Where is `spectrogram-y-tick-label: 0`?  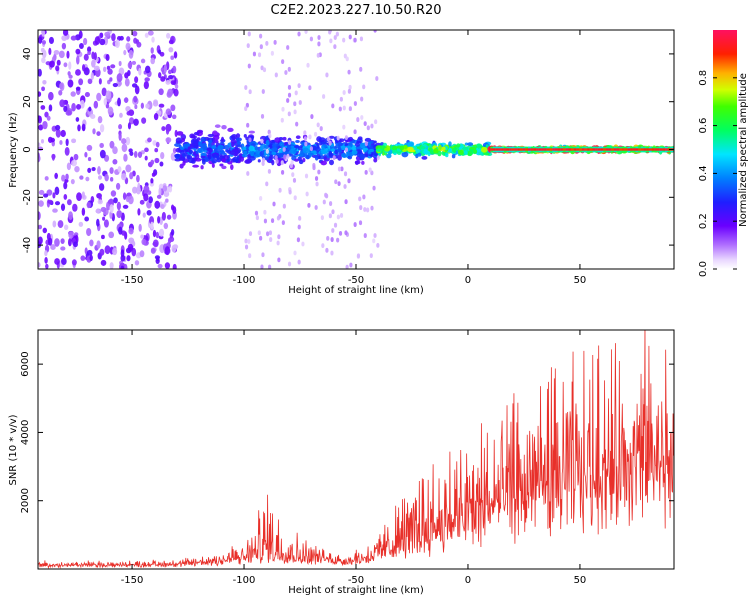 spectrogram-y-tick-label: 0 is located at coordinates (27, 149).